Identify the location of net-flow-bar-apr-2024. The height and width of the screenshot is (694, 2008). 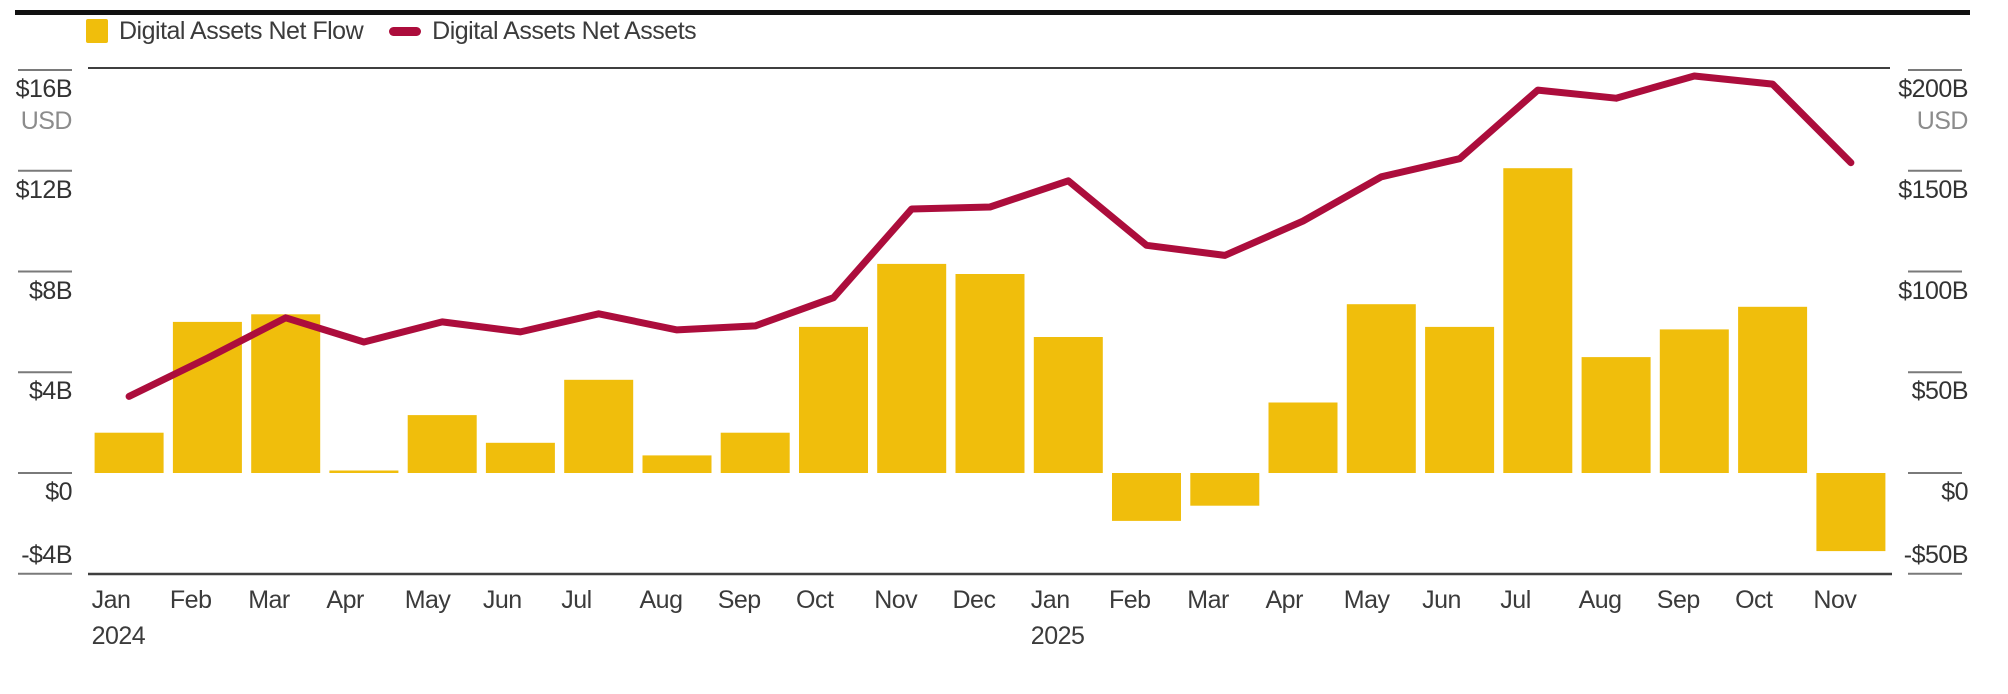
(364, 471).